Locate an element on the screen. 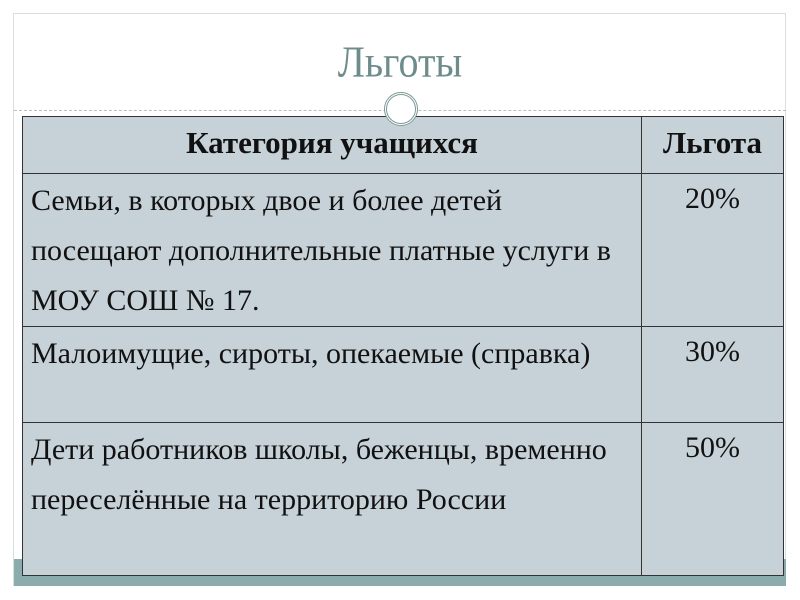 The image size is (800, 600). header-benefit: Льгота is located at coordinates (712, 145).